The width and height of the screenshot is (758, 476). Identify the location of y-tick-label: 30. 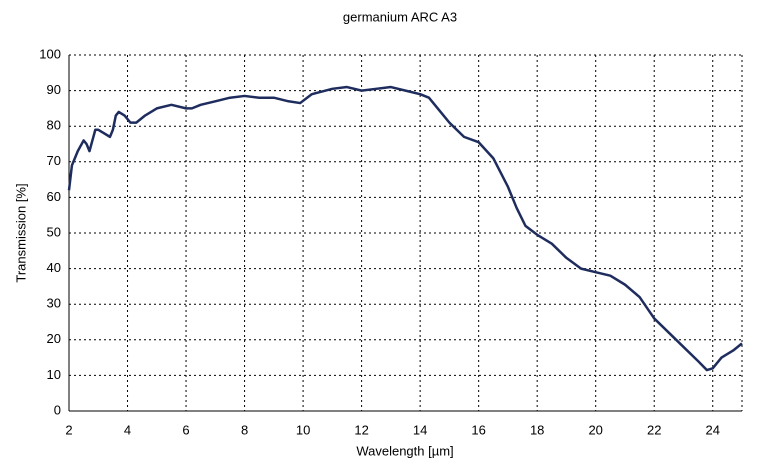
(54, 303).